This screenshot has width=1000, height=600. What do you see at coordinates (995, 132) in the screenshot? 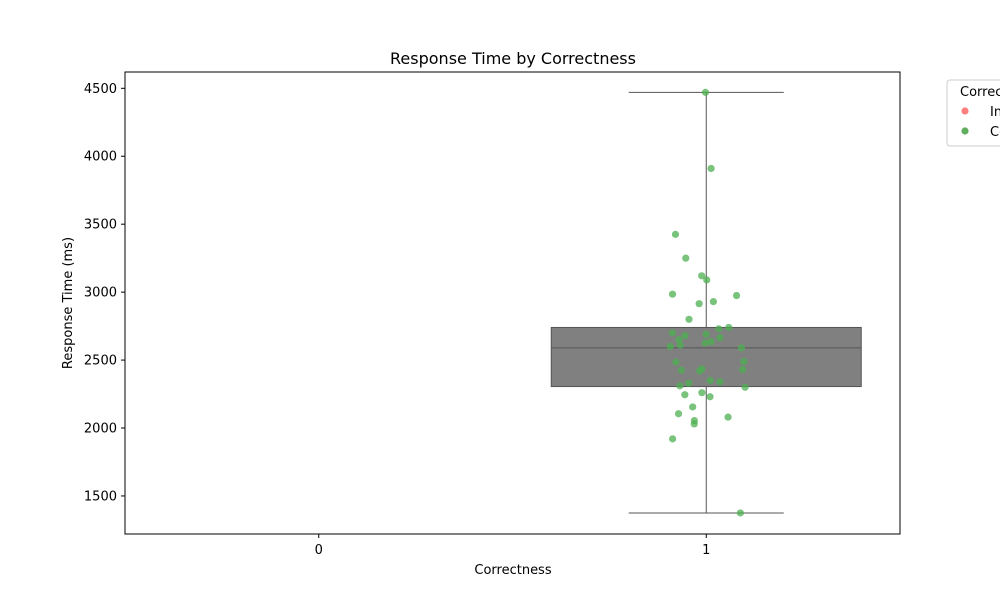
I see `legend-label: Correct` at bounding box center [995, 132].